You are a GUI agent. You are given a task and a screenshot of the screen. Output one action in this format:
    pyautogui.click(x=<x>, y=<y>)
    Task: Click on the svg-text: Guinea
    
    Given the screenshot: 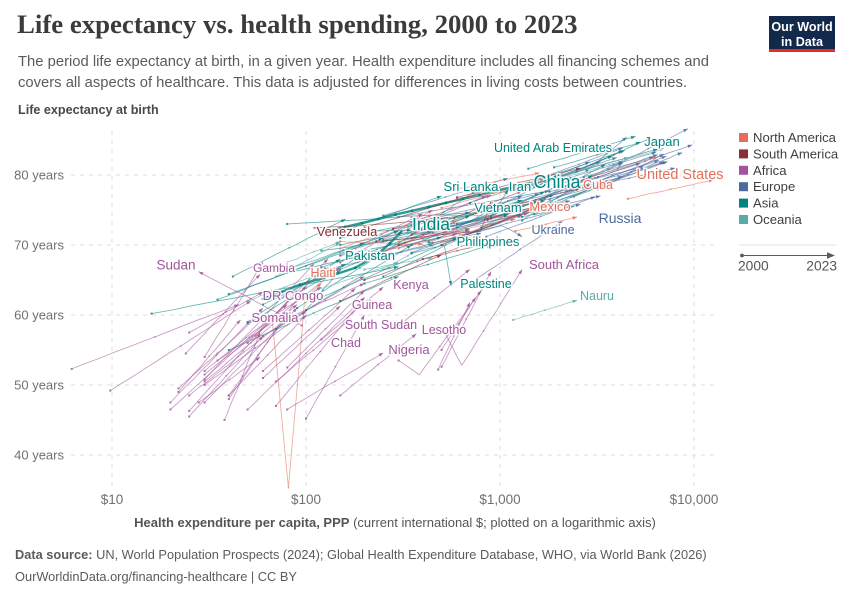 What is the action you would take?
    pyautogui.click(x=372, y=305)
    